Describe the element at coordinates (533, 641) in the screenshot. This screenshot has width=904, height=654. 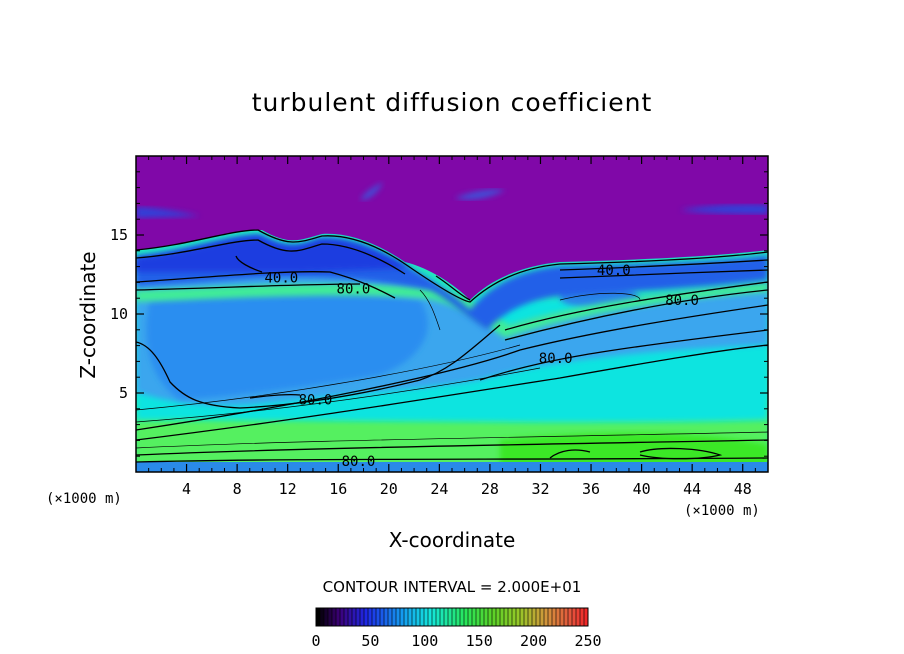
I see `colorbar-tick-label: 200` at that location.